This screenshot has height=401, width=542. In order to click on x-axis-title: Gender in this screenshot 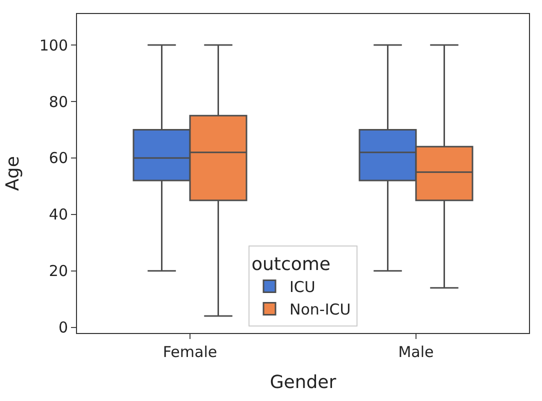, I will do `click(303, 383)`.